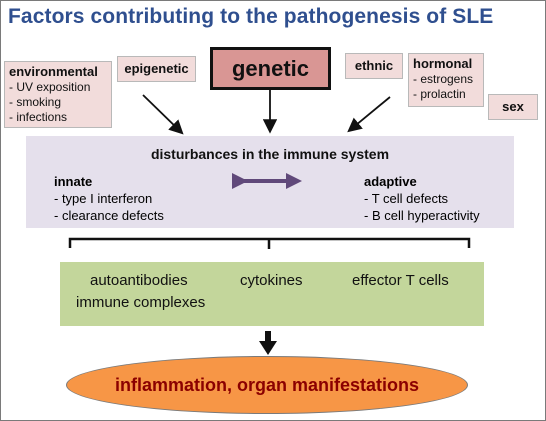 The width and height of the screenshot is (546, 421). I want to click on ethnic-box: ethnic, so click(374, 66).